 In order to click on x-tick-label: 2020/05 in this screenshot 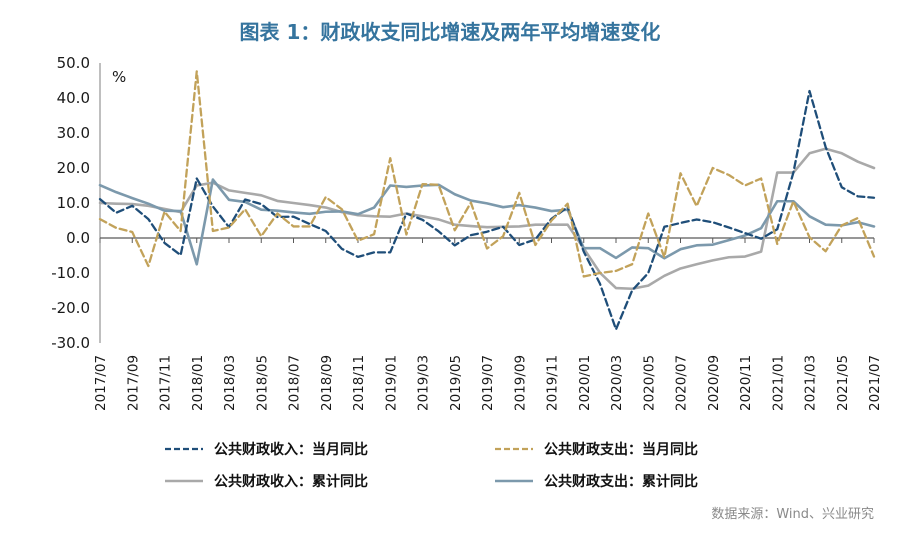, I will do `click(649, 383)`.